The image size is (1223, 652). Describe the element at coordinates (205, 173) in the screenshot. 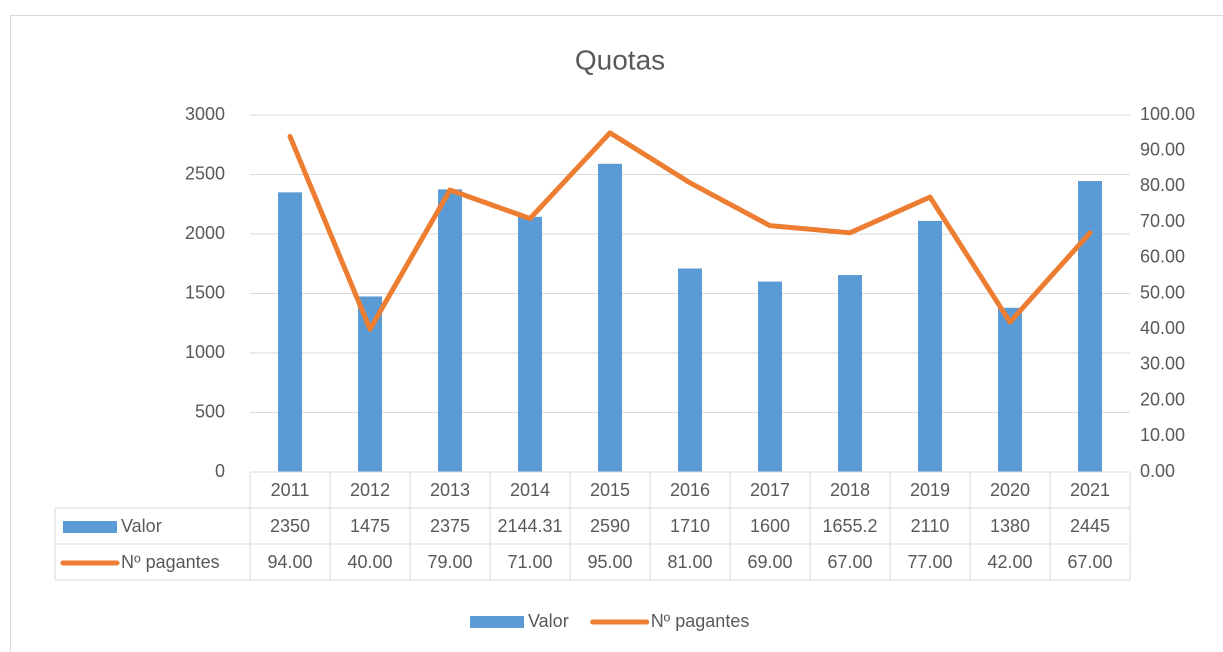

I see `y-tick-label: 2500` at that location.